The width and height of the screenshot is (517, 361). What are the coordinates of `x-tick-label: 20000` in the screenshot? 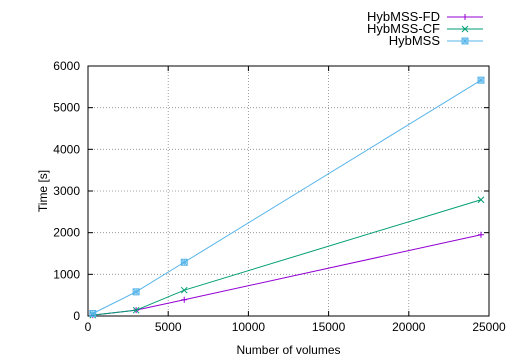 It's located at (409, 327).